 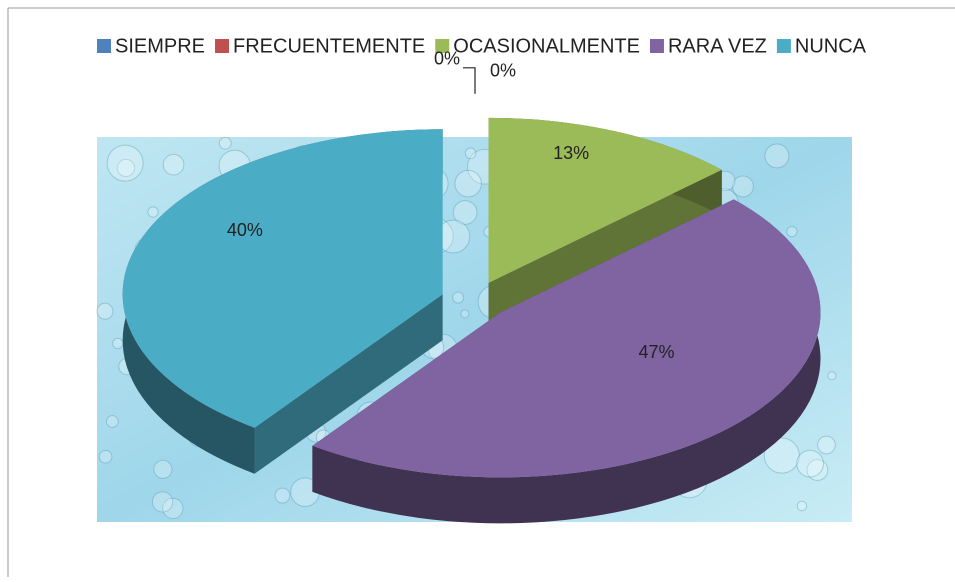 What do you see at coordinates (245, 230) in the screenshot?
I see `data-label: 40%` at bounding box center [245, 230].